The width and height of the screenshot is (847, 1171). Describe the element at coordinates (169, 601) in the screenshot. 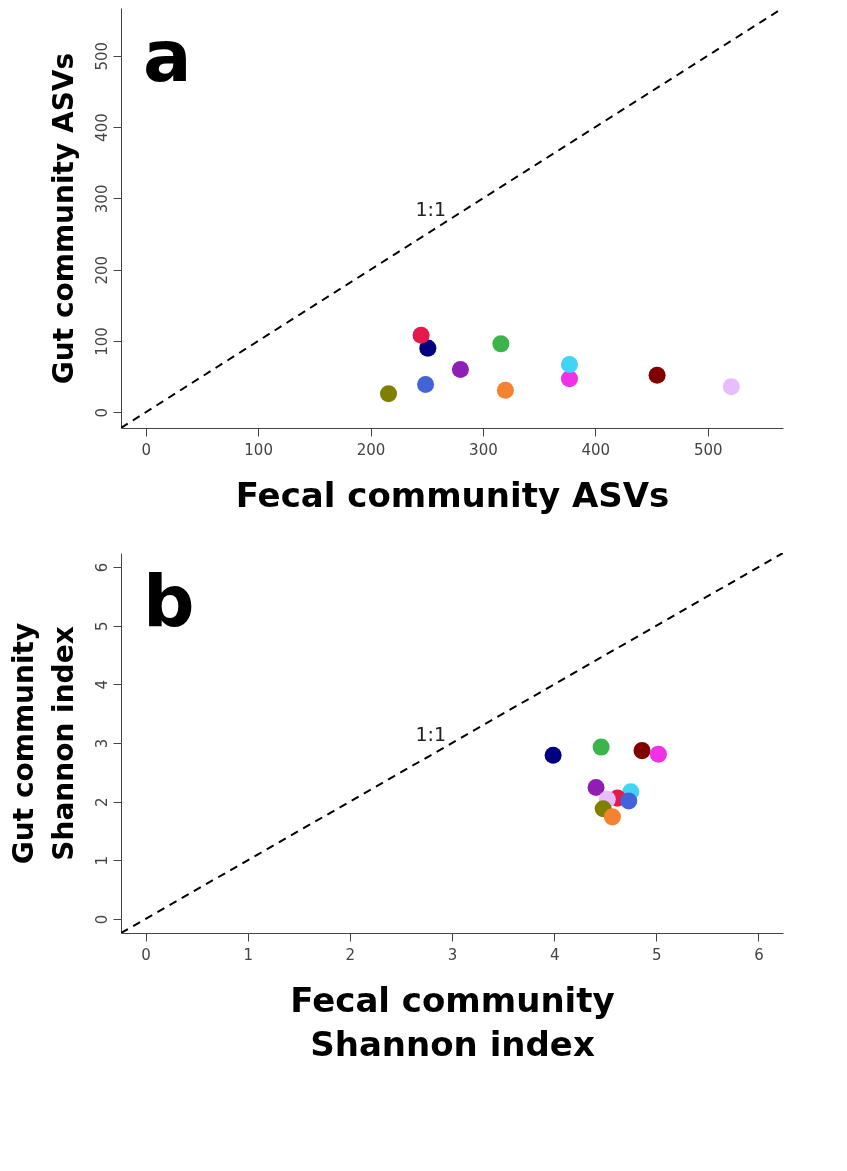

I see `annotation: b` at that location.